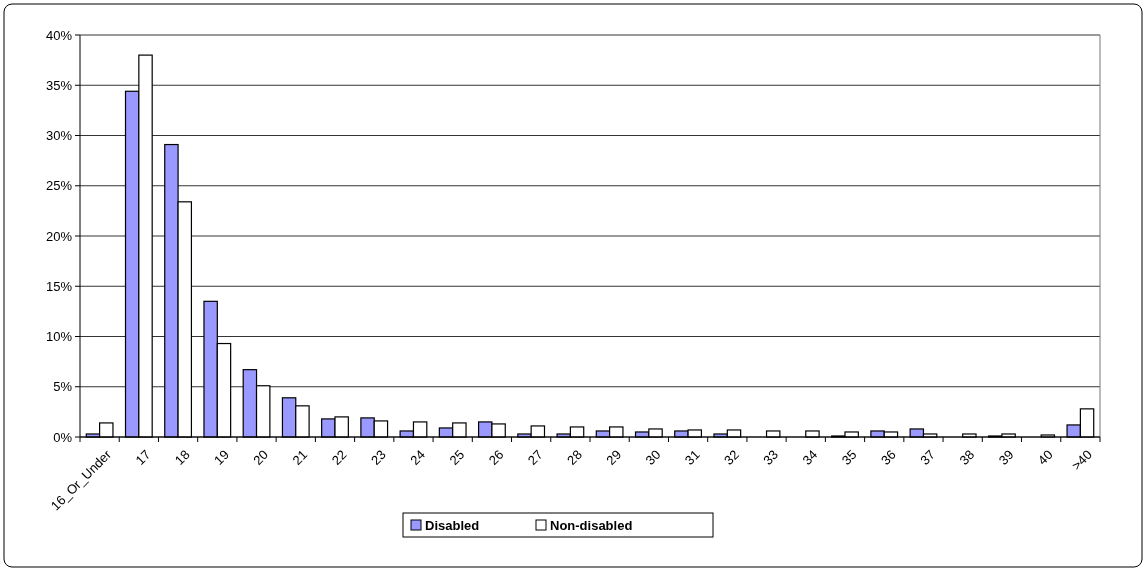  I want to click on x-tick-label: 36, so click(888, 457).